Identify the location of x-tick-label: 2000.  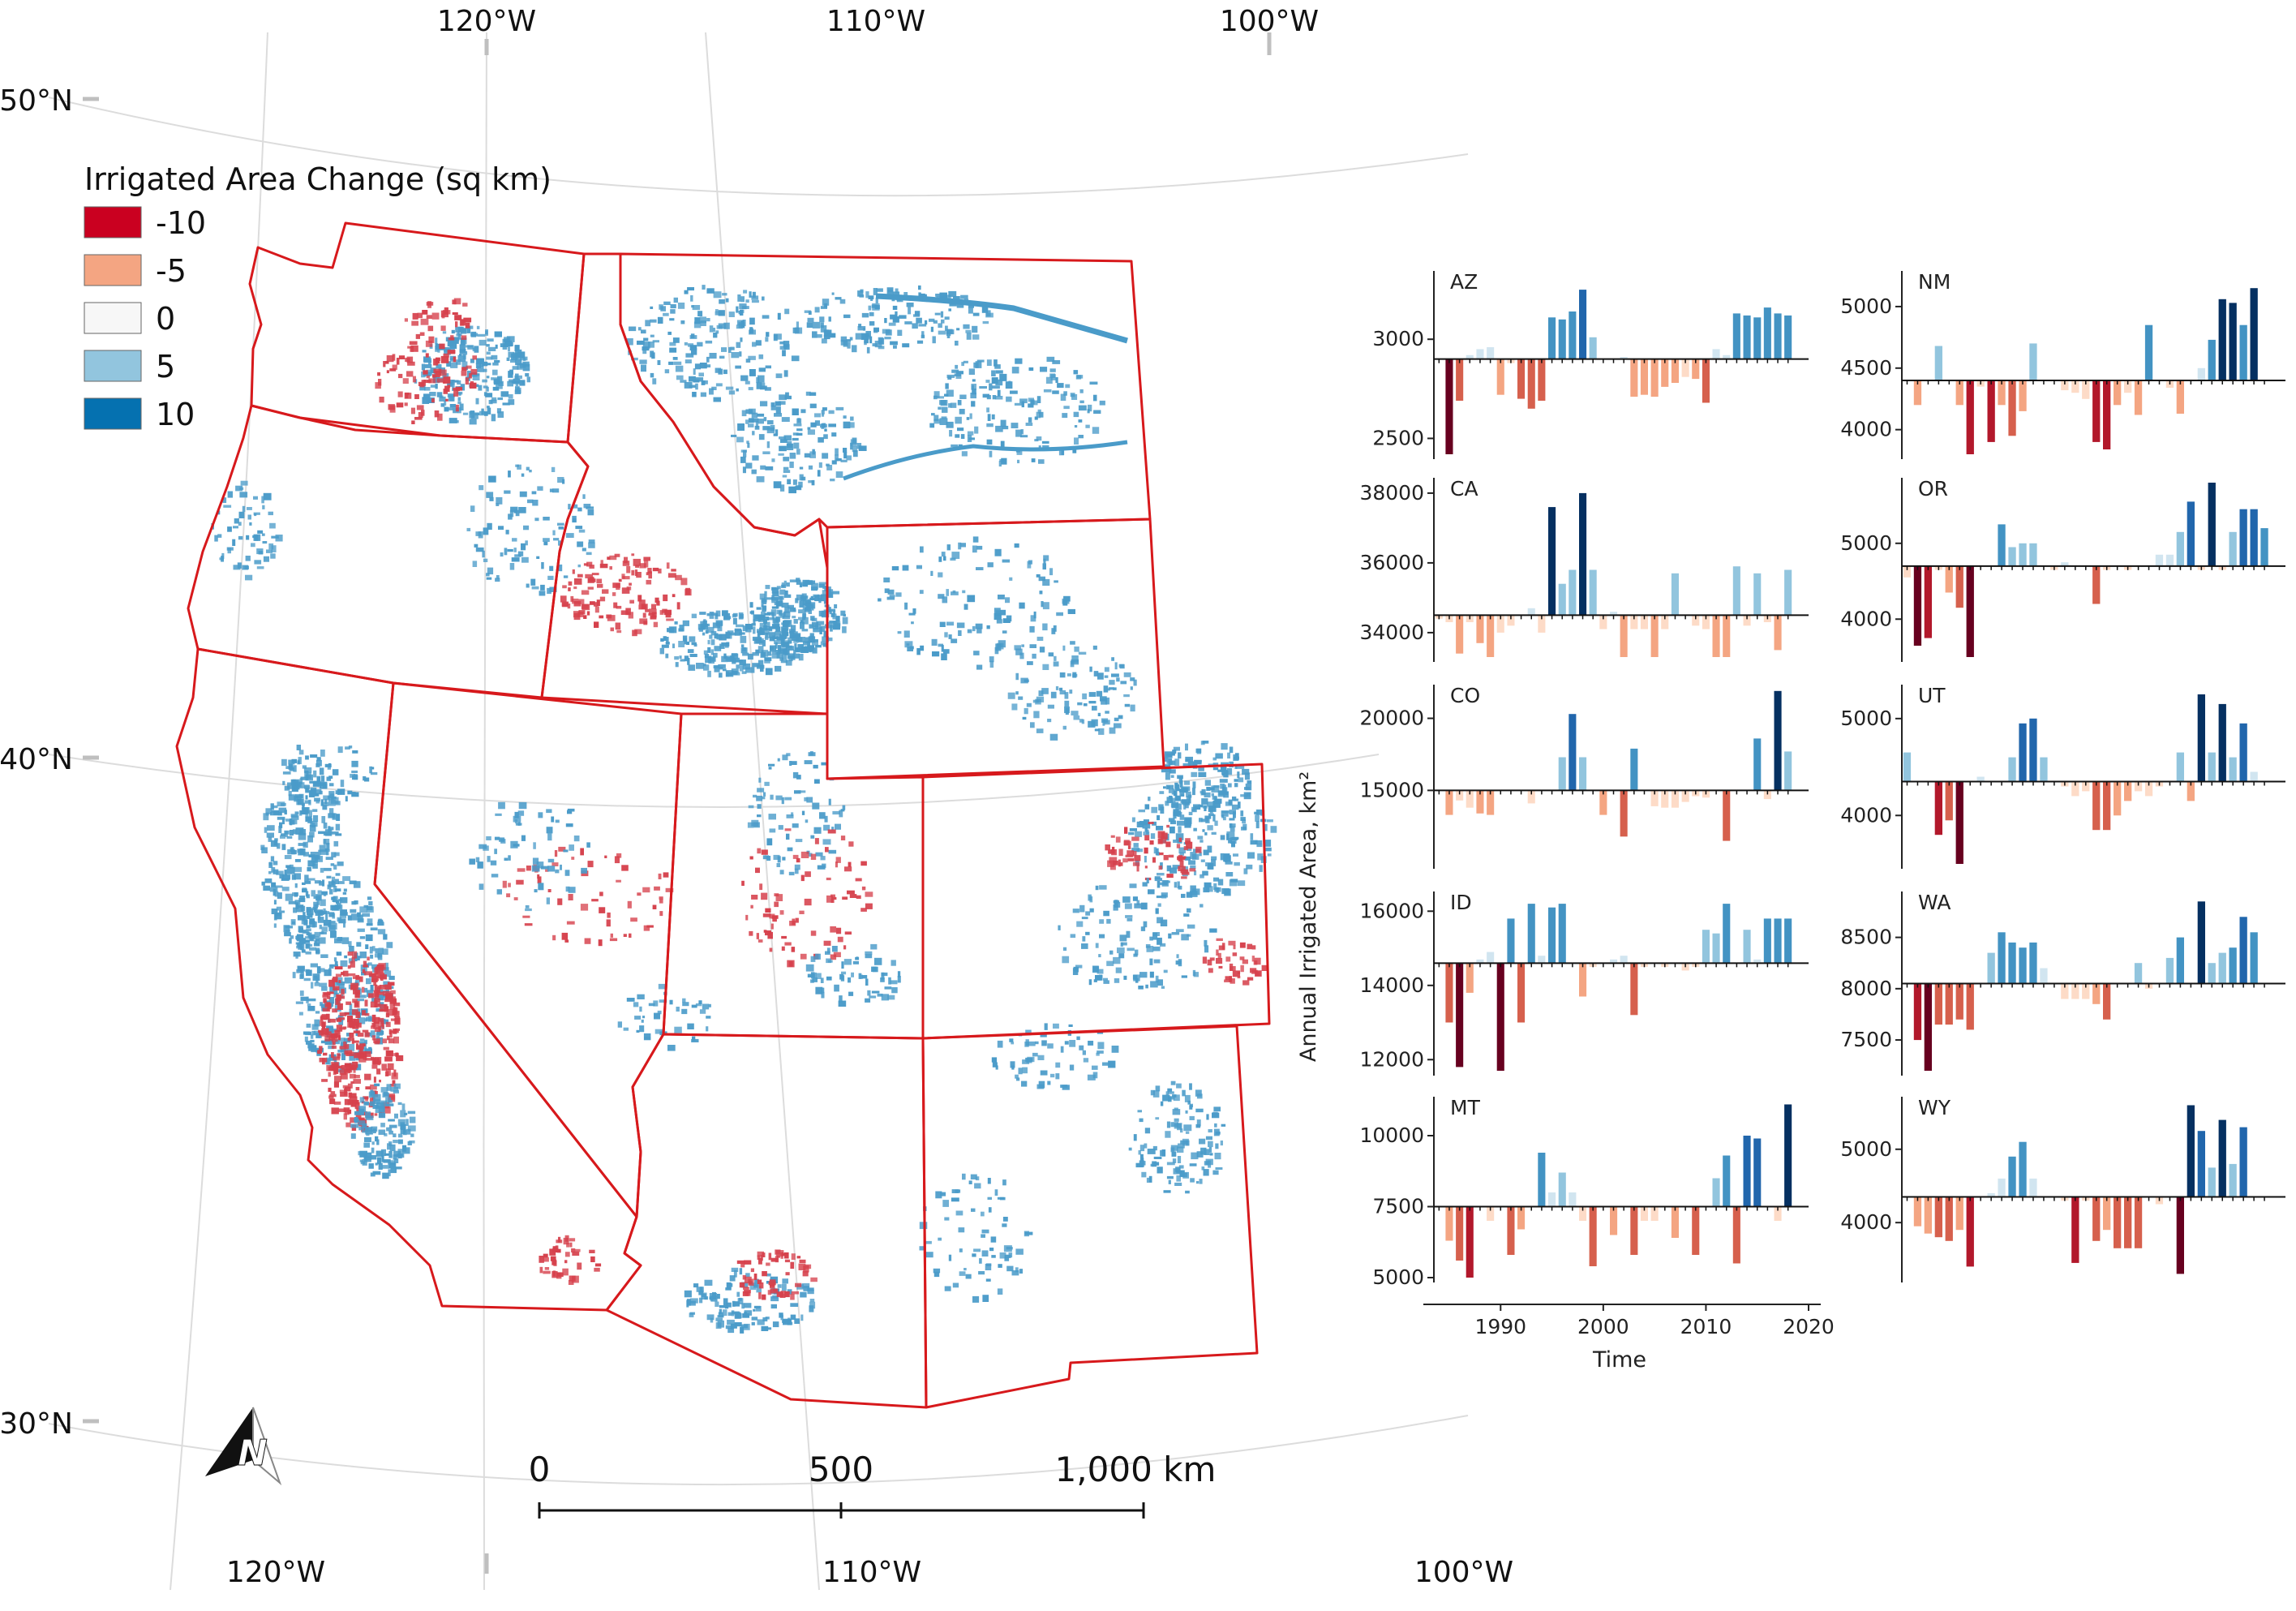
(1603, 1326).